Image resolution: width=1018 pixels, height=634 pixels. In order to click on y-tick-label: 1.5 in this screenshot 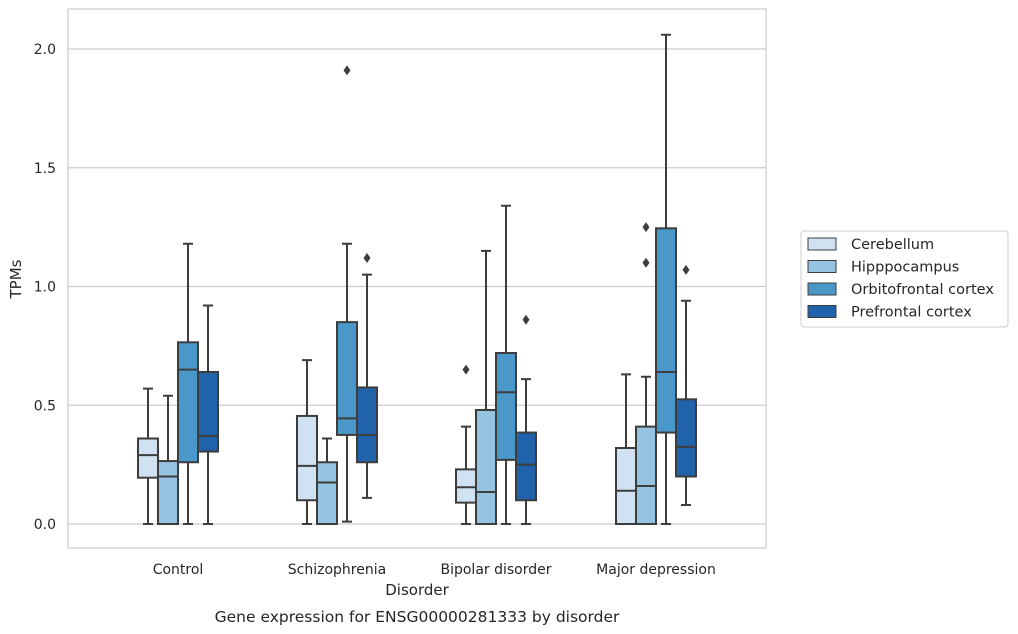, I will do `click(45, 169)`.